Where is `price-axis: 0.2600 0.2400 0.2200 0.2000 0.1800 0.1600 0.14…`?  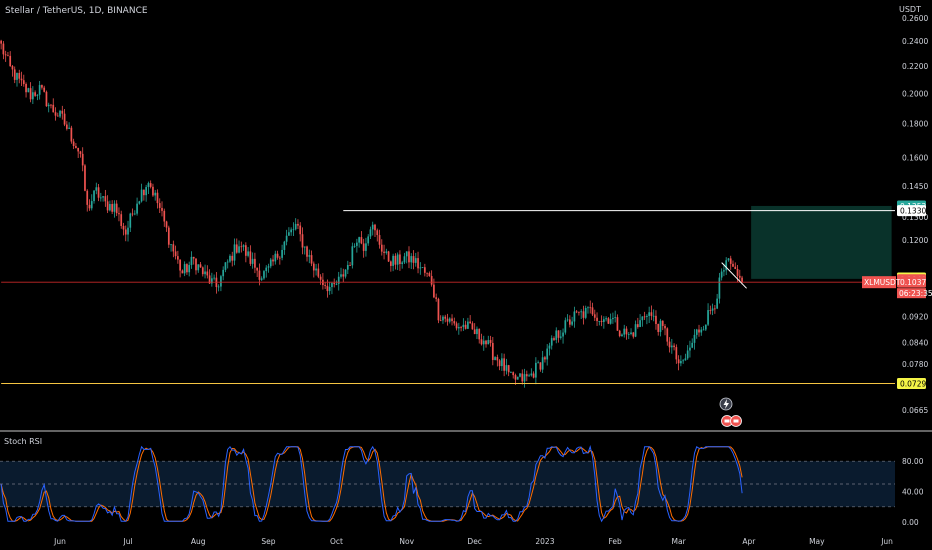 price-axis: 0.2600 0.2400 0.2200 0.2000 0.1800 0.1600 0.14… is located at coordinates (897, 214).